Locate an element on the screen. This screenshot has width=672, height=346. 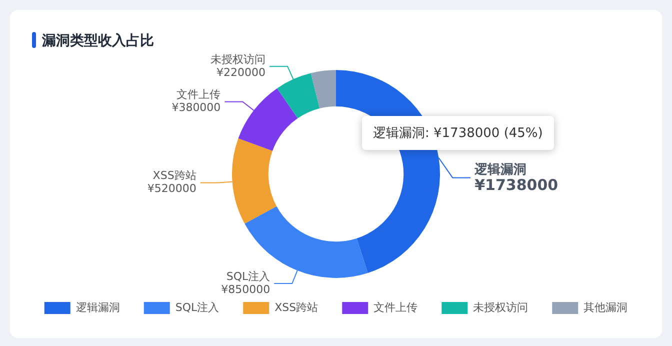
legend-label: 未授权访问 is located at coordinates (500, 307).